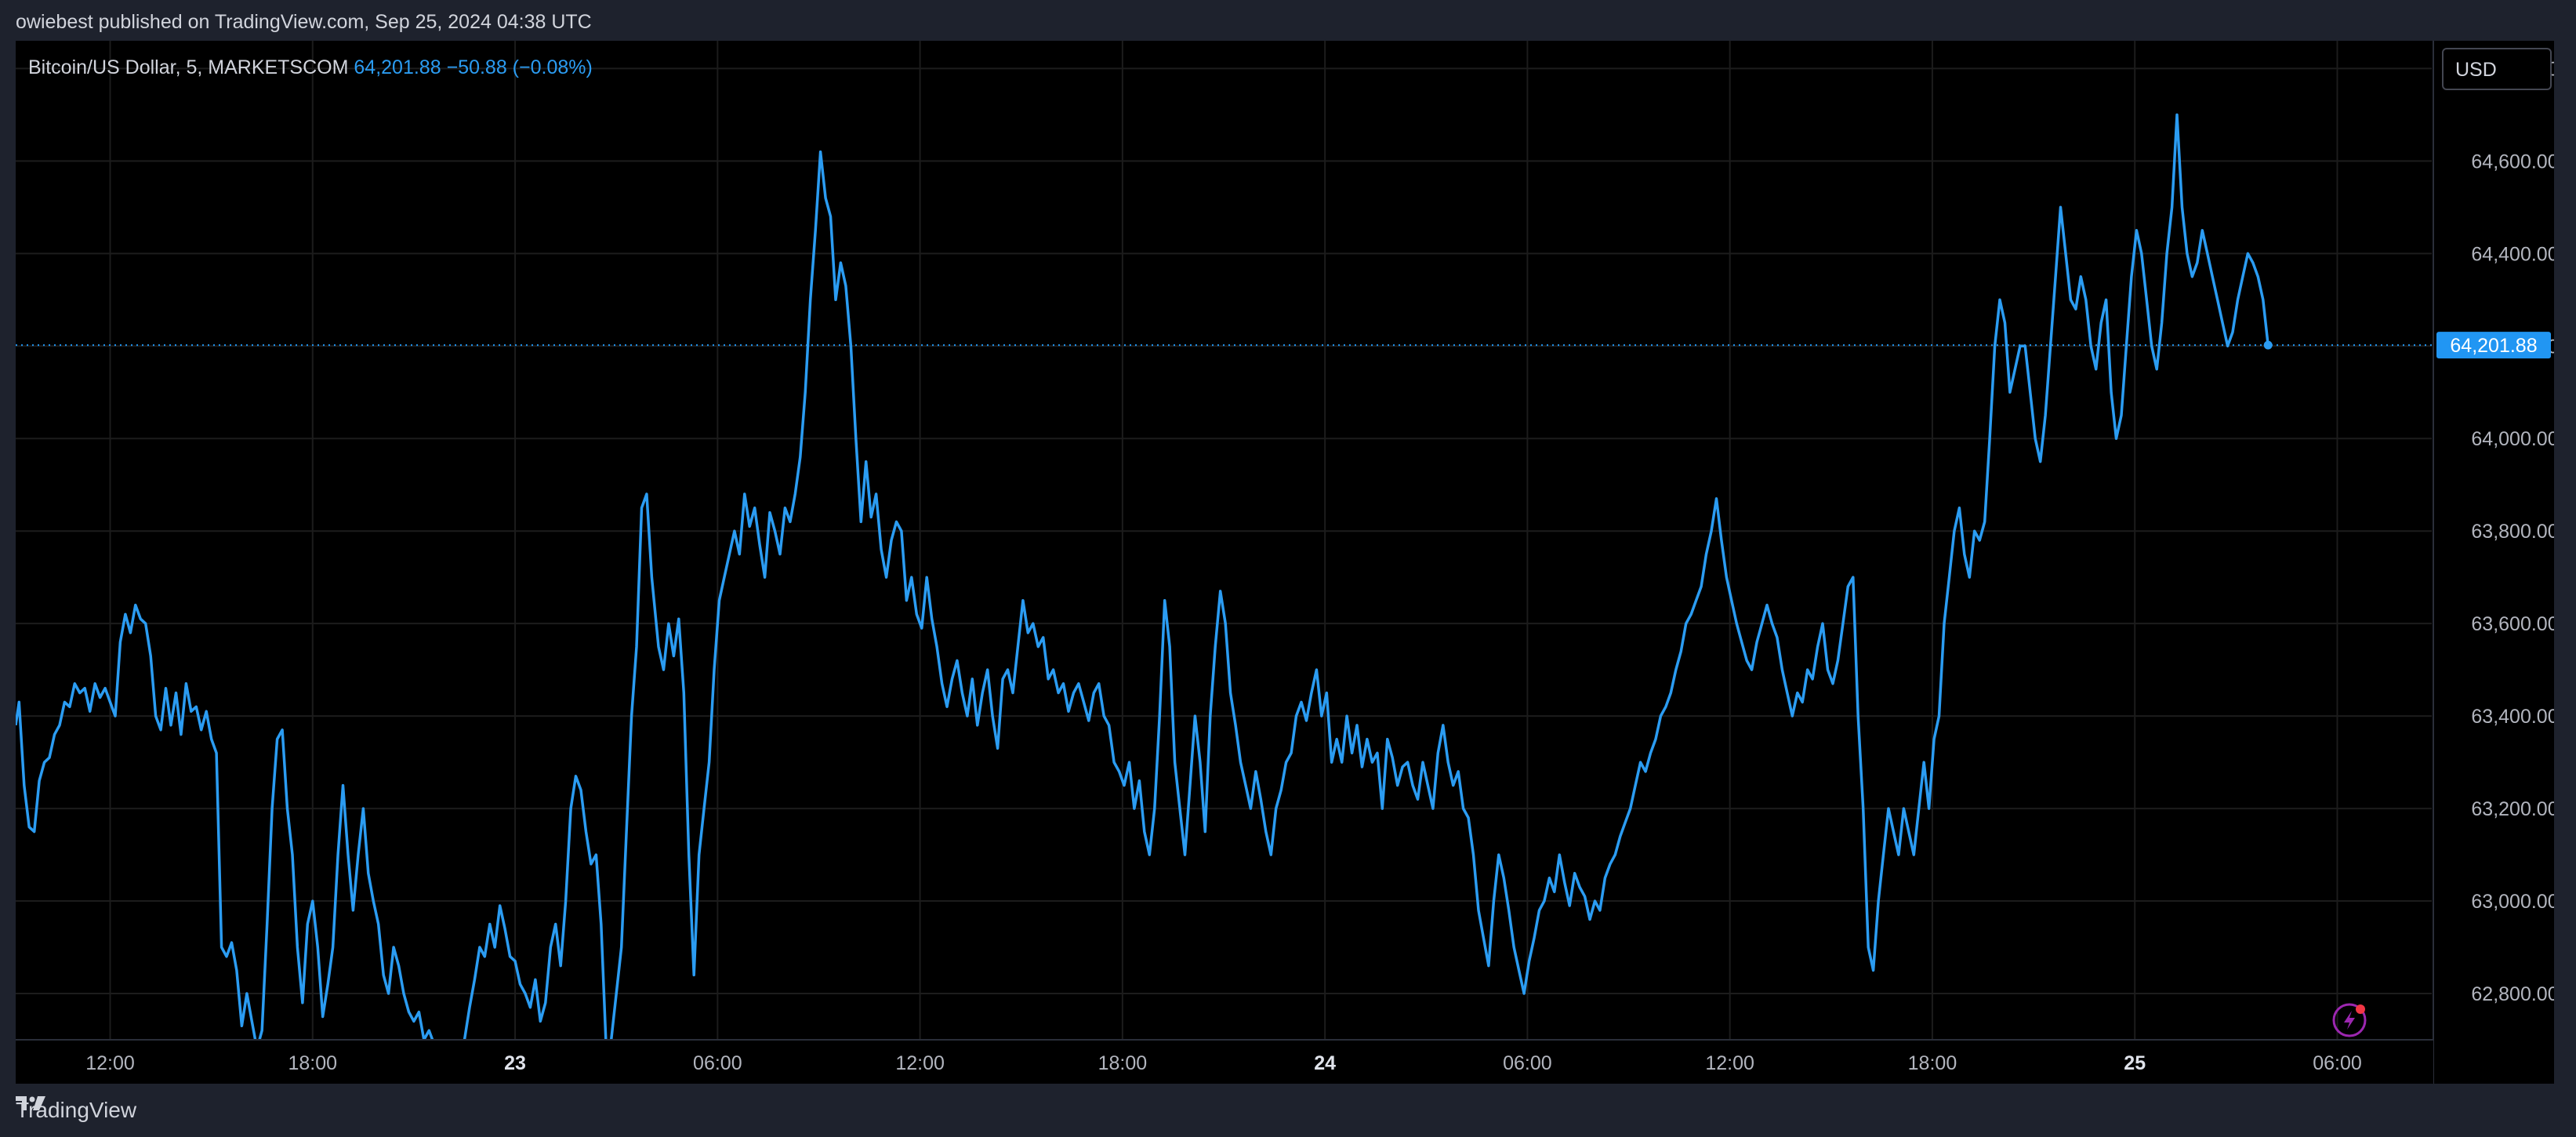 The height and width of the screenshot is (1137, 2576). What do you see at coordinates (2513, 624) in the screenshot?
I see `price-tick-label: 63,600.00` at bounding box center [2513, 624].